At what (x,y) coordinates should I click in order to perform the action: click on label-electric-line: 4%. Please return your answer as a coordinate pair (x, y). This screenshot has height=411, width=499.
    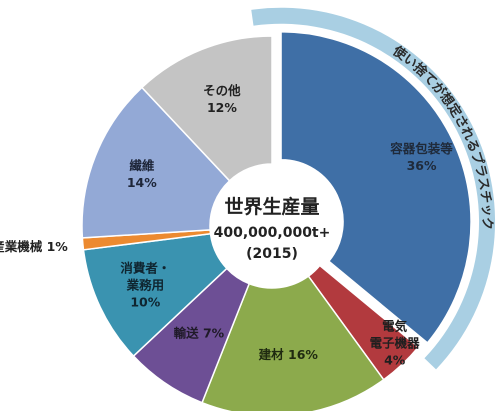
    Looking at the image, I should click on (395, 359).